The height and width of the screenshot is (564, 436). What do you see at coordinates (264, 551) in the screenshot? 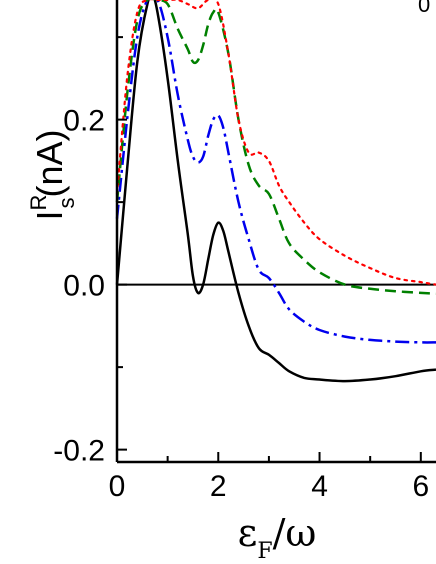
I see `x-axis-title-sub: F` at bounding box center [264, 551].